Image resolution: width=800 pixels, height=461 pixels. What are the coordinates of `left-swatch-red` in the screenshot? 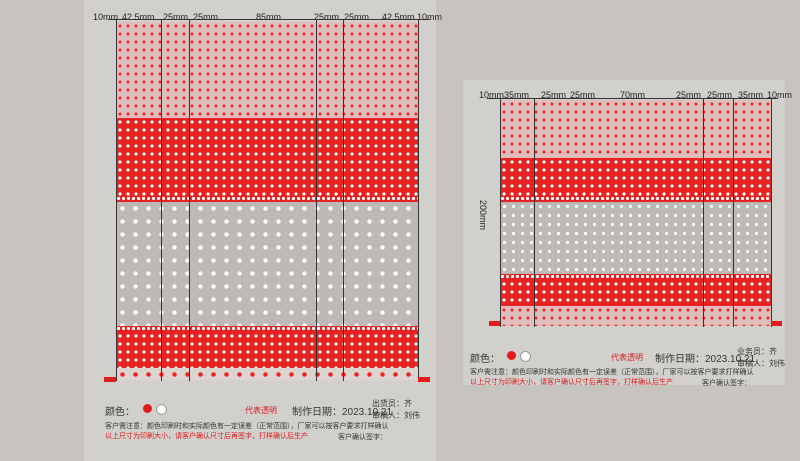 It's located at (147, 408).